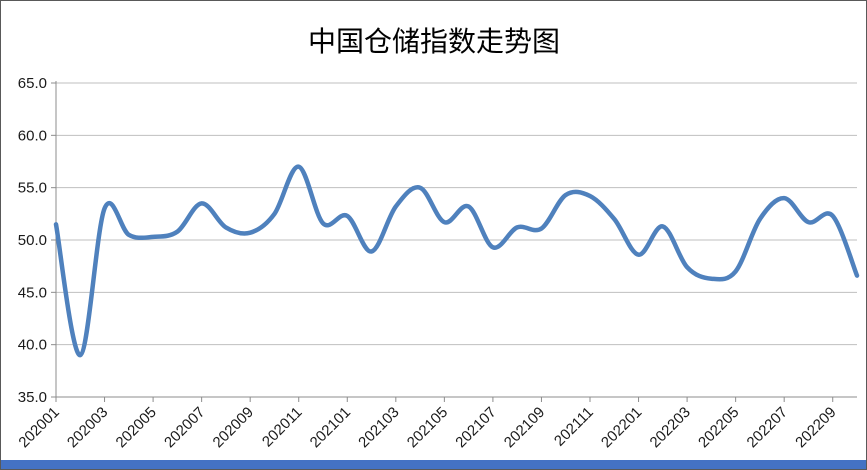  I want to click on x-tick-label: 202209, so click(815, 427).